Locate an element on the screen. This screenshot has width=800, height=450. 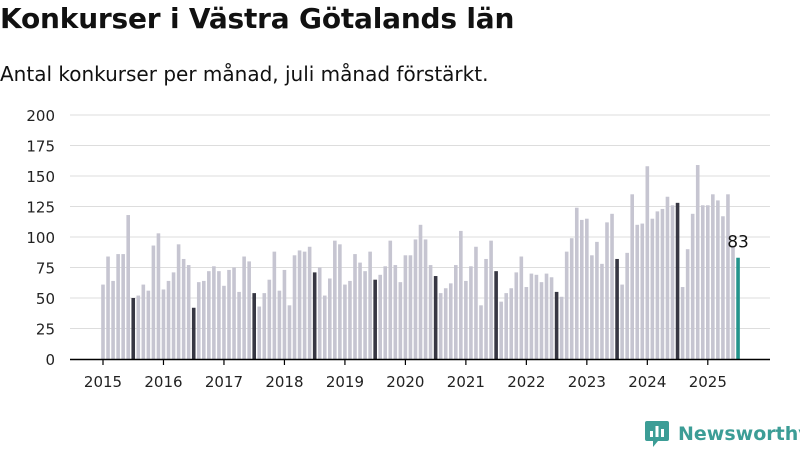
y-tick-label: 75 is located at coordinates (45, 269).